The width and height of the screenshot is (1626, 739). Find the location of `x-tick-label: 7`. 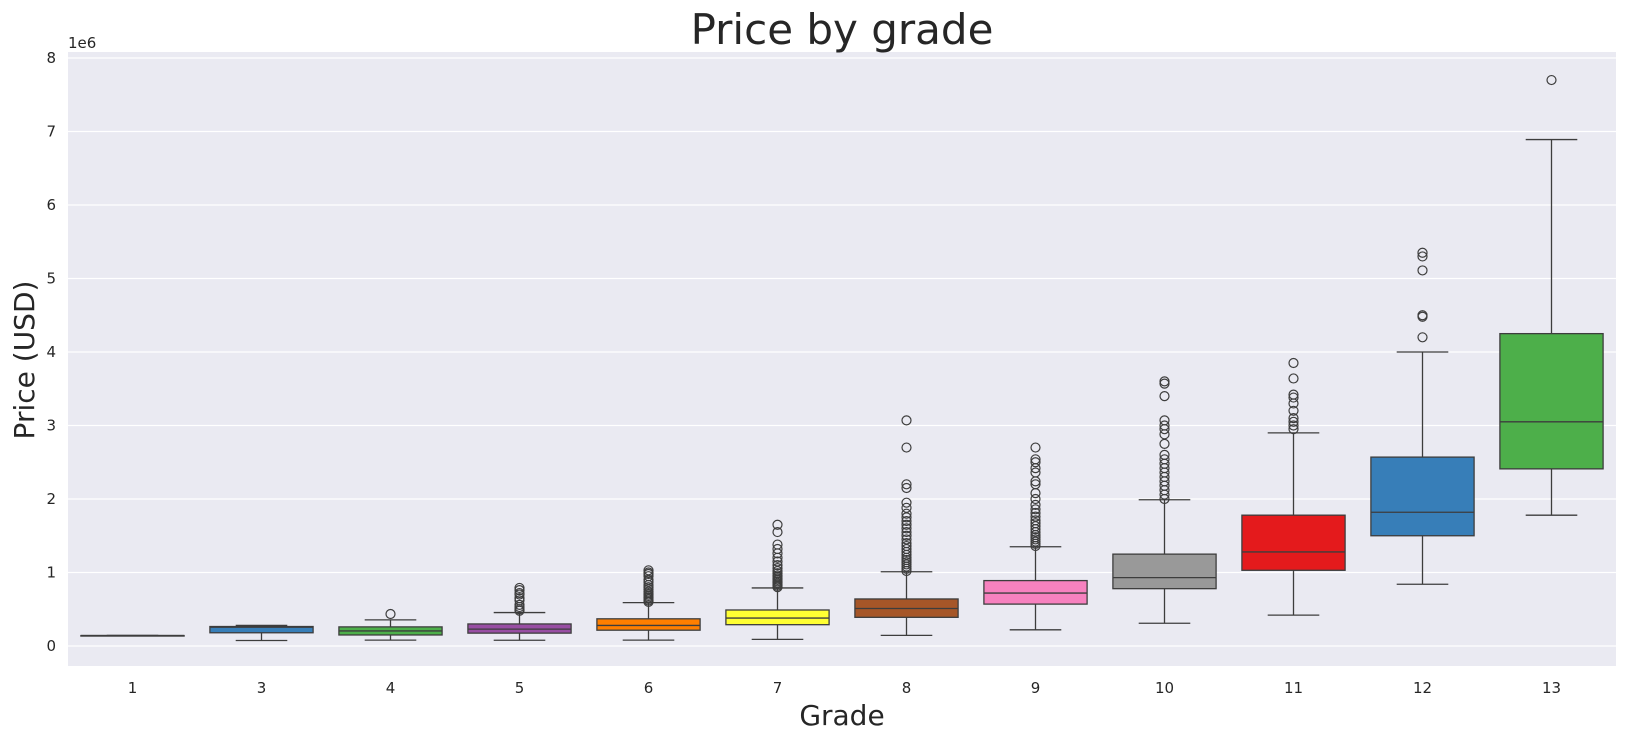

x-tick-label: 7 is located at coordinates (778, 688).